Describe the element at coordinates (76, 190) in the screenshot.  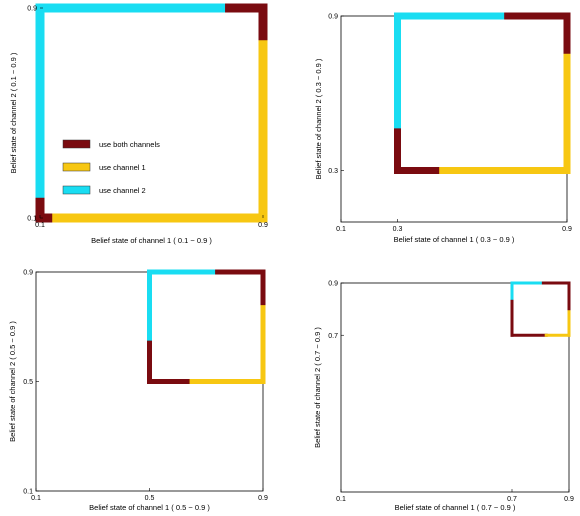
I see `legend-swatch-ch2` at that location.